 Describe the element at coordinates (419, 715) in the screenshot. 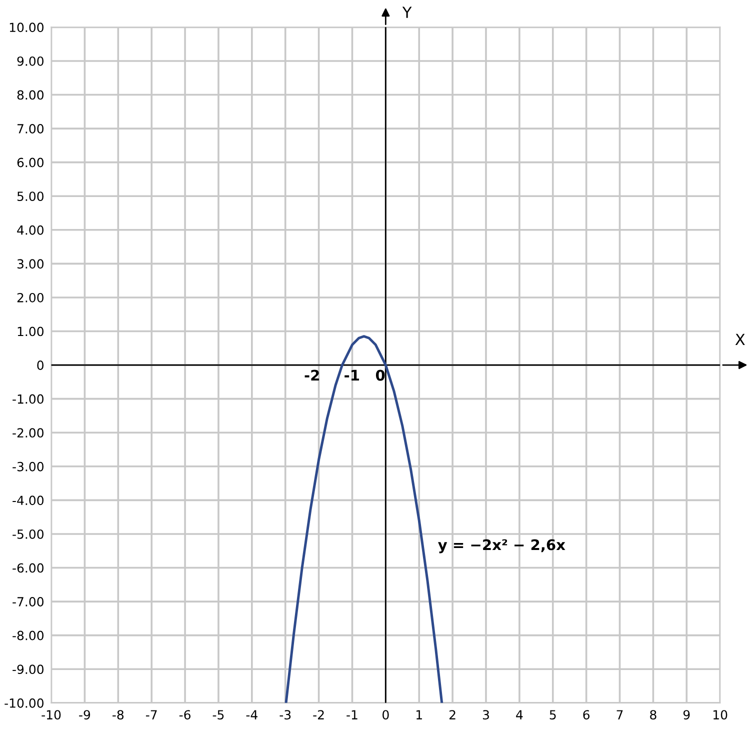

I see `x-tick-label: 1` at that location.